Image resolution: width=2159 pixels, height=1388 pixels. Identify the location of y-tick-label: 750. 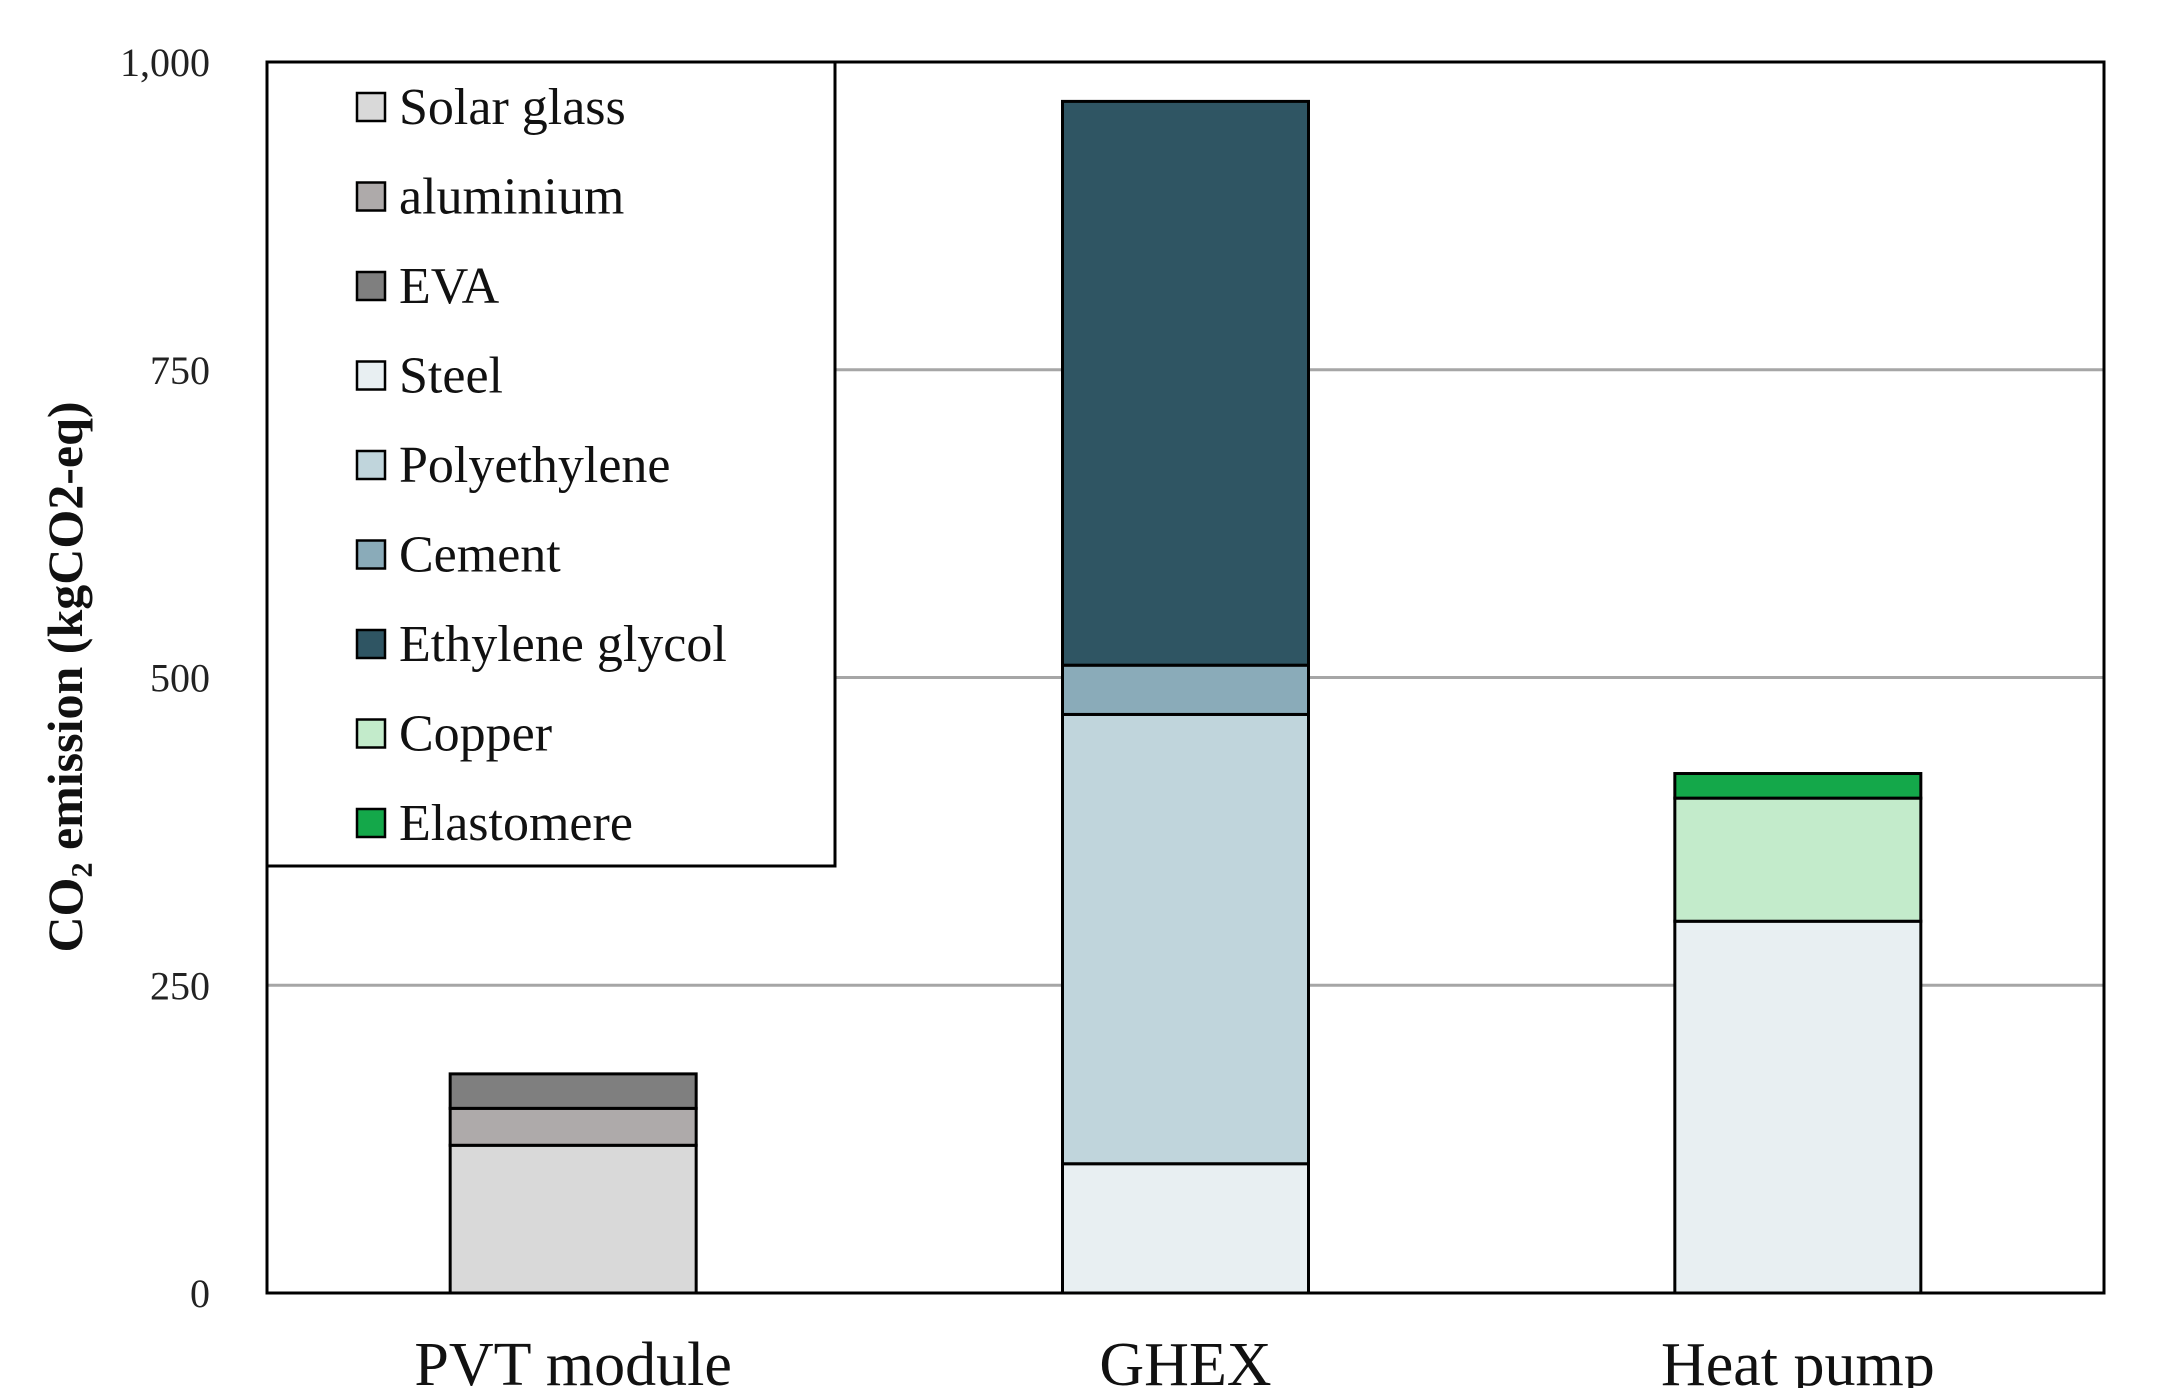
(180, 370).